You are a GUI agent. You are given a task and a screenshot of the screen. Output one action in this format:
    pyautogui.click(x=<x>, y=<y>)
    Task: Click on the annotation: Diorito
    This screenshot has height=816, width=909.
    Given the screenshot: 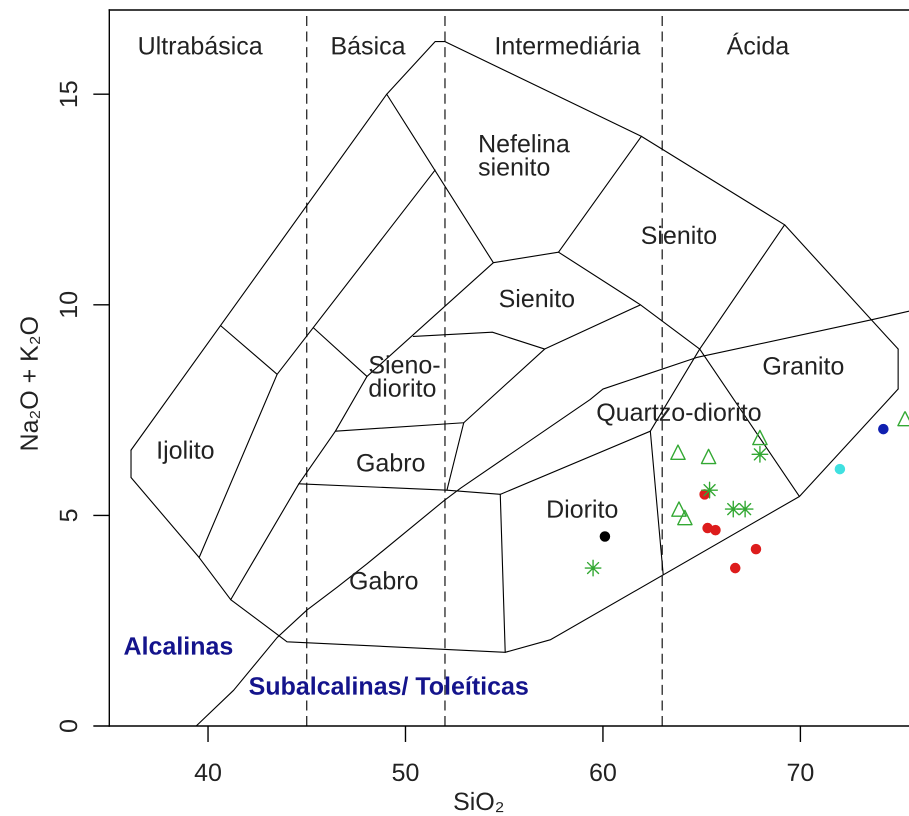 What is the action you would take?
    pyautogui.click(x=583, y=509)
    